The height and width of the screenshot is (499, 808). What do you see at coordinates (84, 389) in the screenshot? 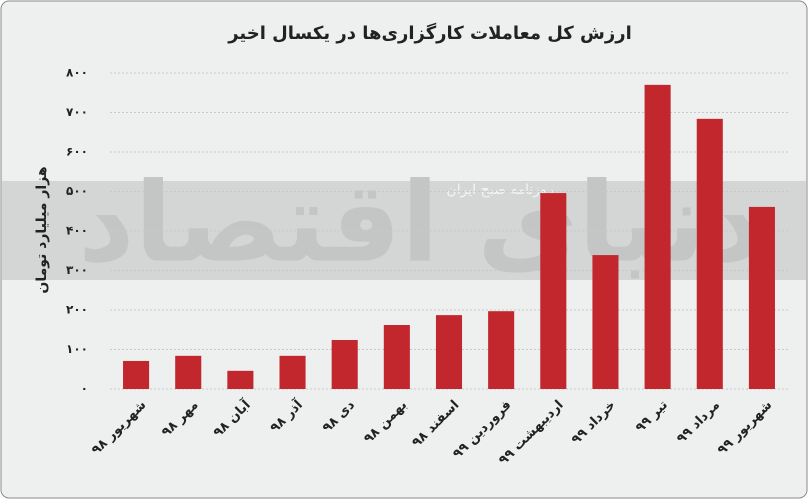
I see `y-tick-label: ۰` at bounding box center [84, 389].